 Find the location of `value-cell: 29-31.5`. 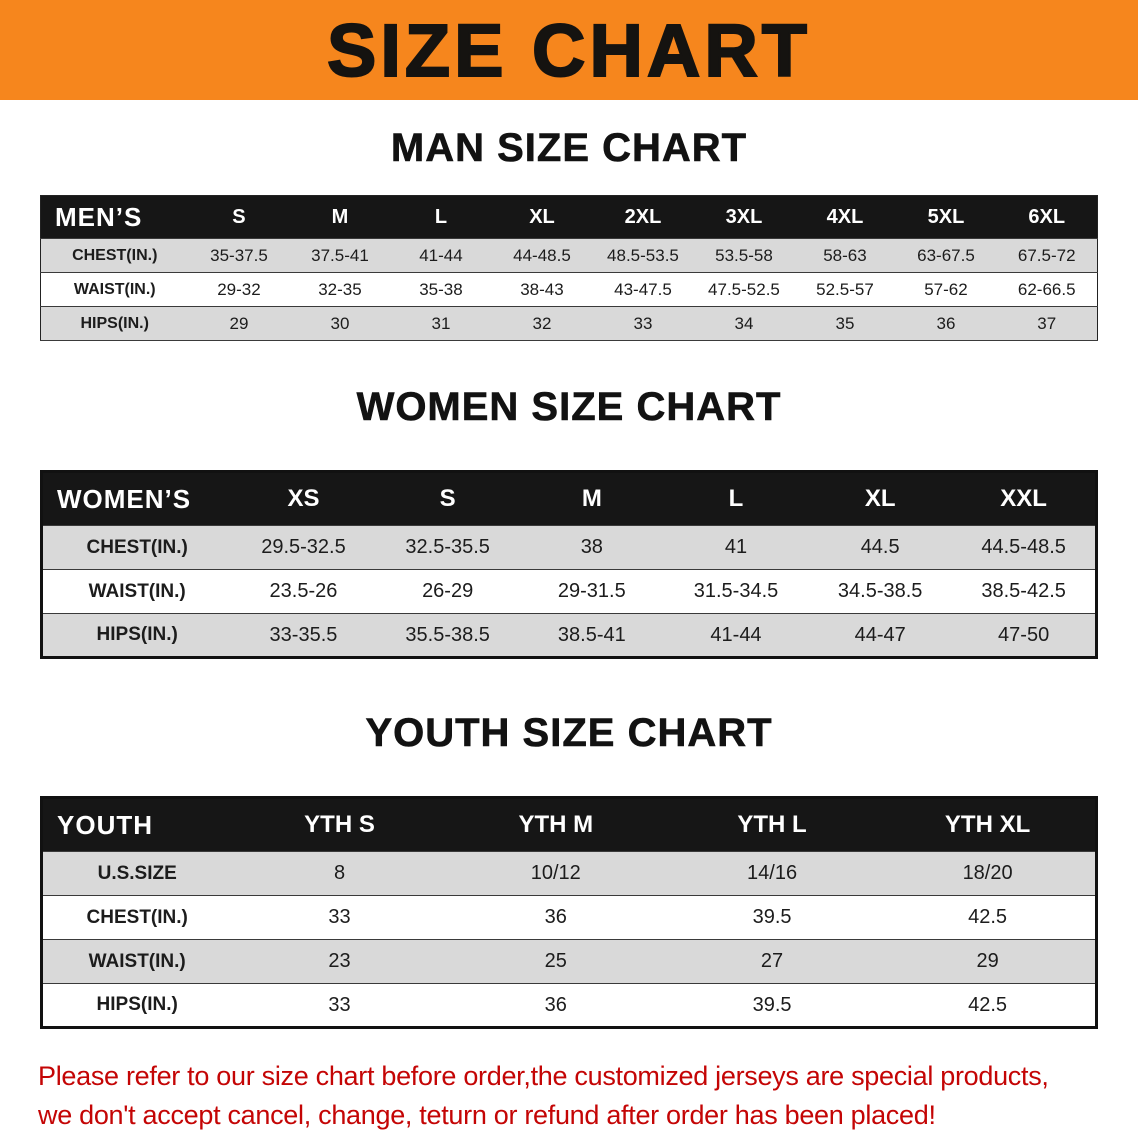

value-cell: 29-31.5 is located at coordinates (591, 591).